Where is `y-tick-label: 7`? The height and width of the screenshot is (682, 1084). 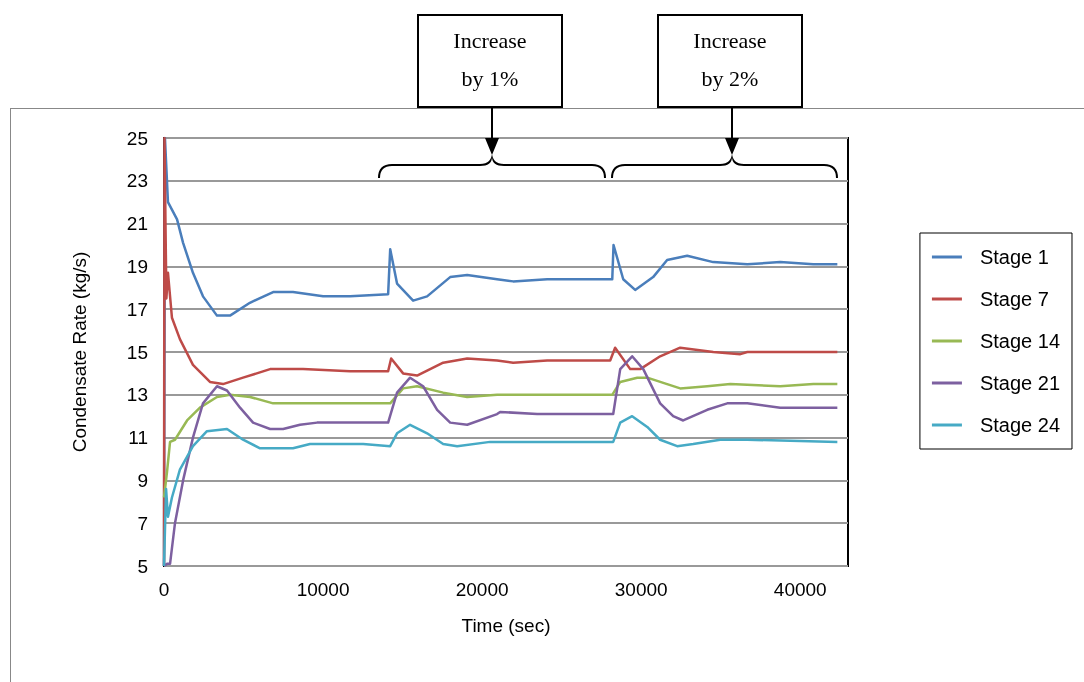 y-tick-label: 7 is located at coordinates (142, 523).